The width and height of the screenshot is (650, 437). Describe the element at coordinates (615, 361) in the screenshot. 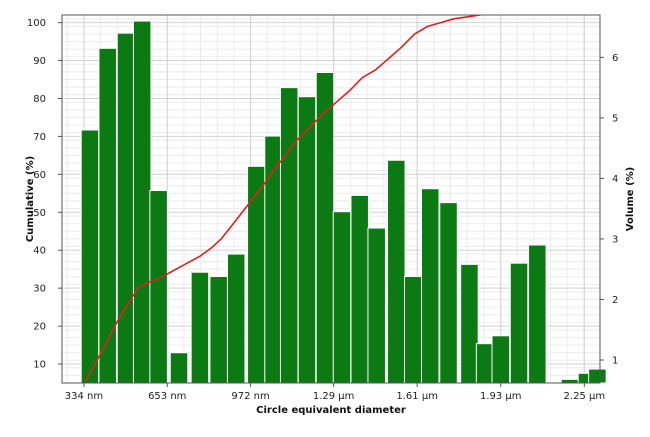

I see `right-tick-label: 1` at that location.